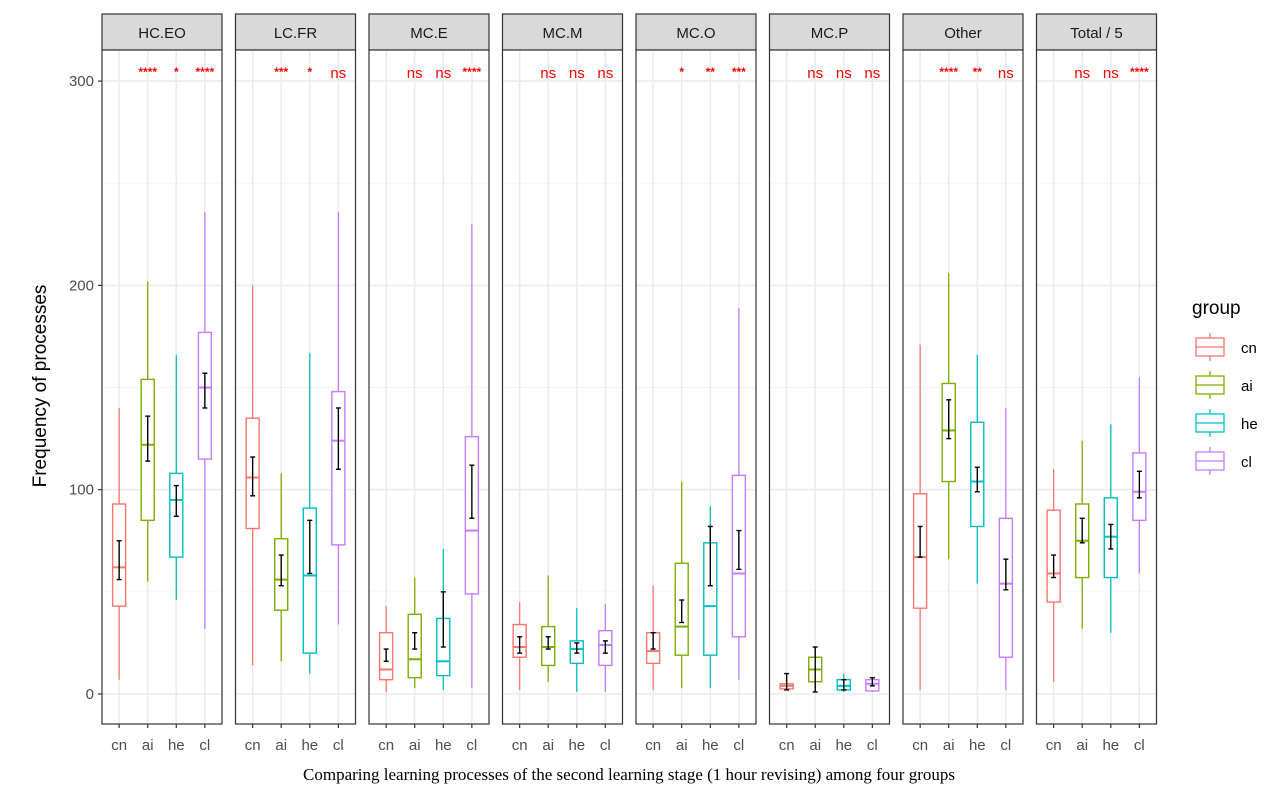 The height and width of the screenshot is (799, 1280). What do you see at coordinates (963, 33) in the screenshot?
I see `facet-strip-label: Other` at bounding box center [963, 33].